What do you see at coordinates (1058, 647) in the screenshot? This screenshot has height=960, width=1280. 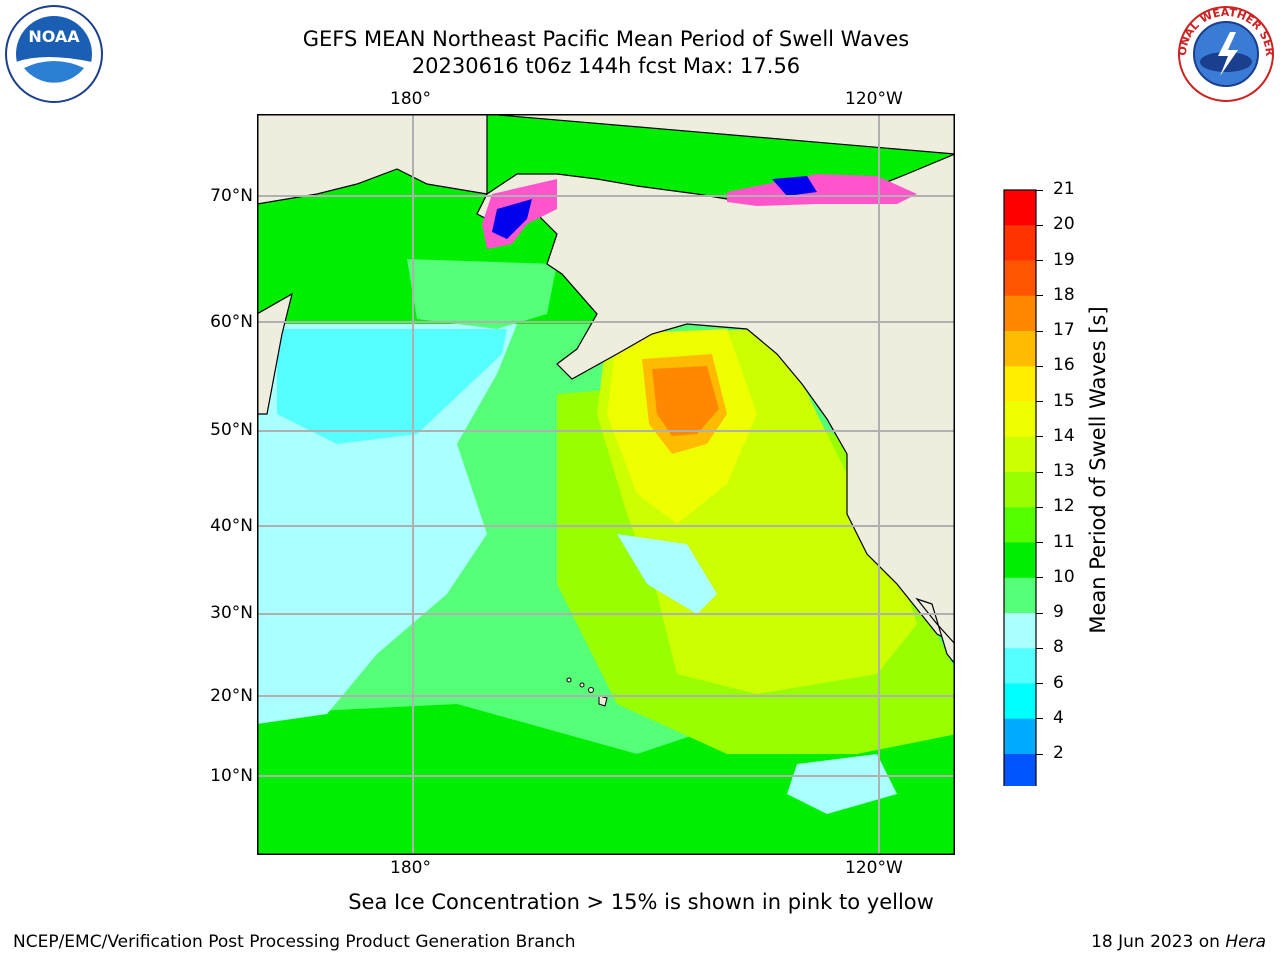 I see `colorbar-tick-label: 8` at bounding box center [1058, 647].